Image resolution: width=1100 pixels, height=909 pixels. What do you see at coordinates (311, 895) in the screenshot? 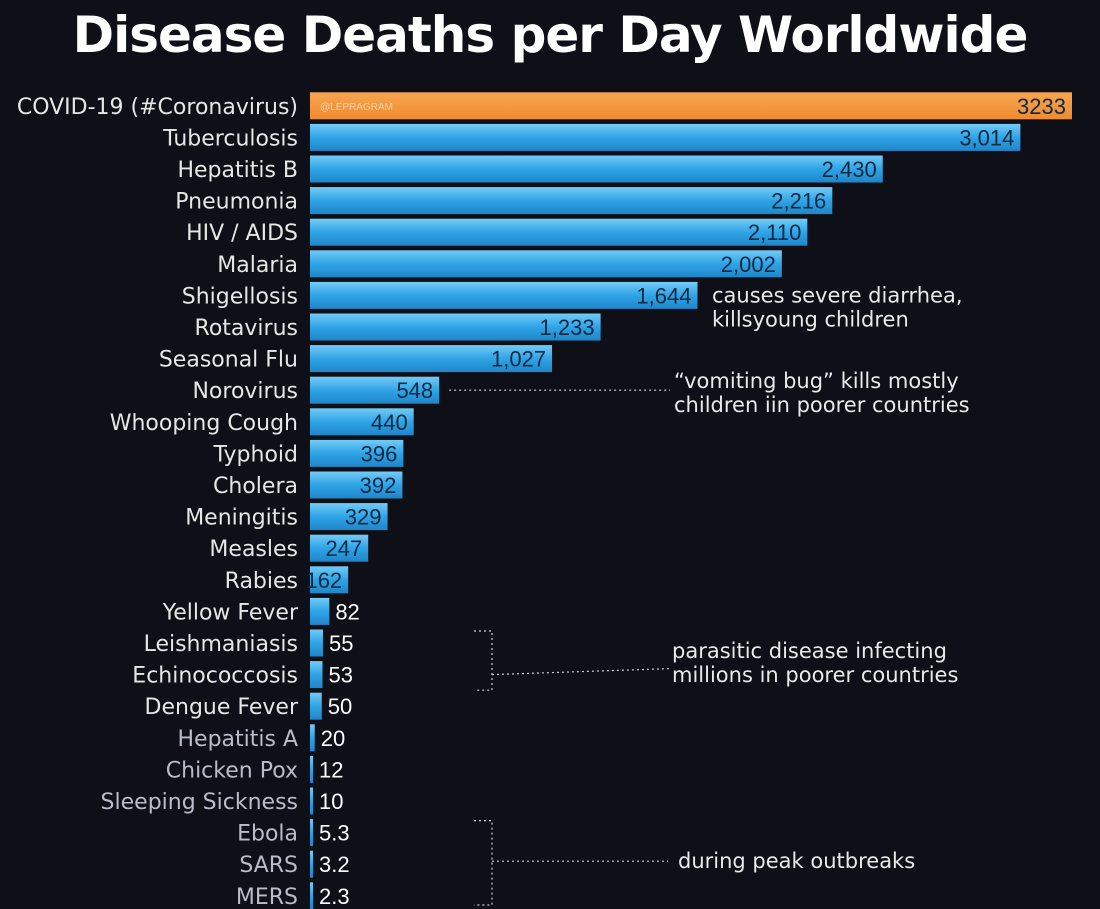
I see `bar-mers` at bounding box center [311, 895].